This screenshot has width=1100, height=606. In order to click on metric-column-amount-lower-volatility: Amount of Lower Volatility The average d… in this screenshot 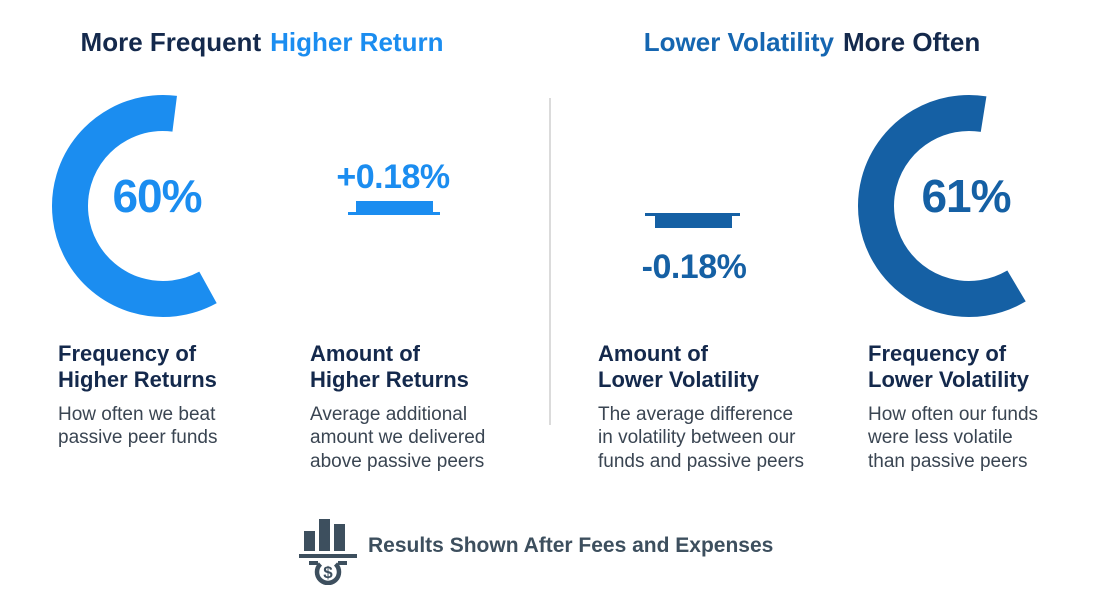, I will do `click(720, 407)`.